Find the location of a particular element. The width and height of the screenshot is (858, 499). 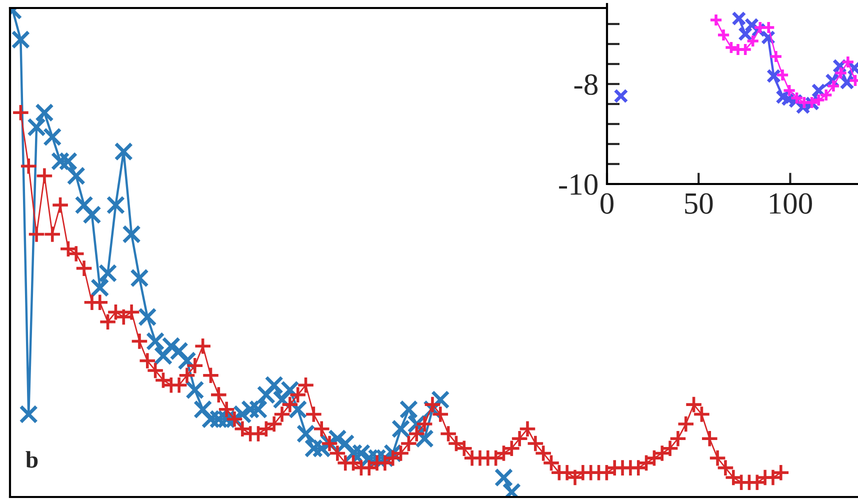

x-tick-label: 50 is located at coordinates (699, 203).